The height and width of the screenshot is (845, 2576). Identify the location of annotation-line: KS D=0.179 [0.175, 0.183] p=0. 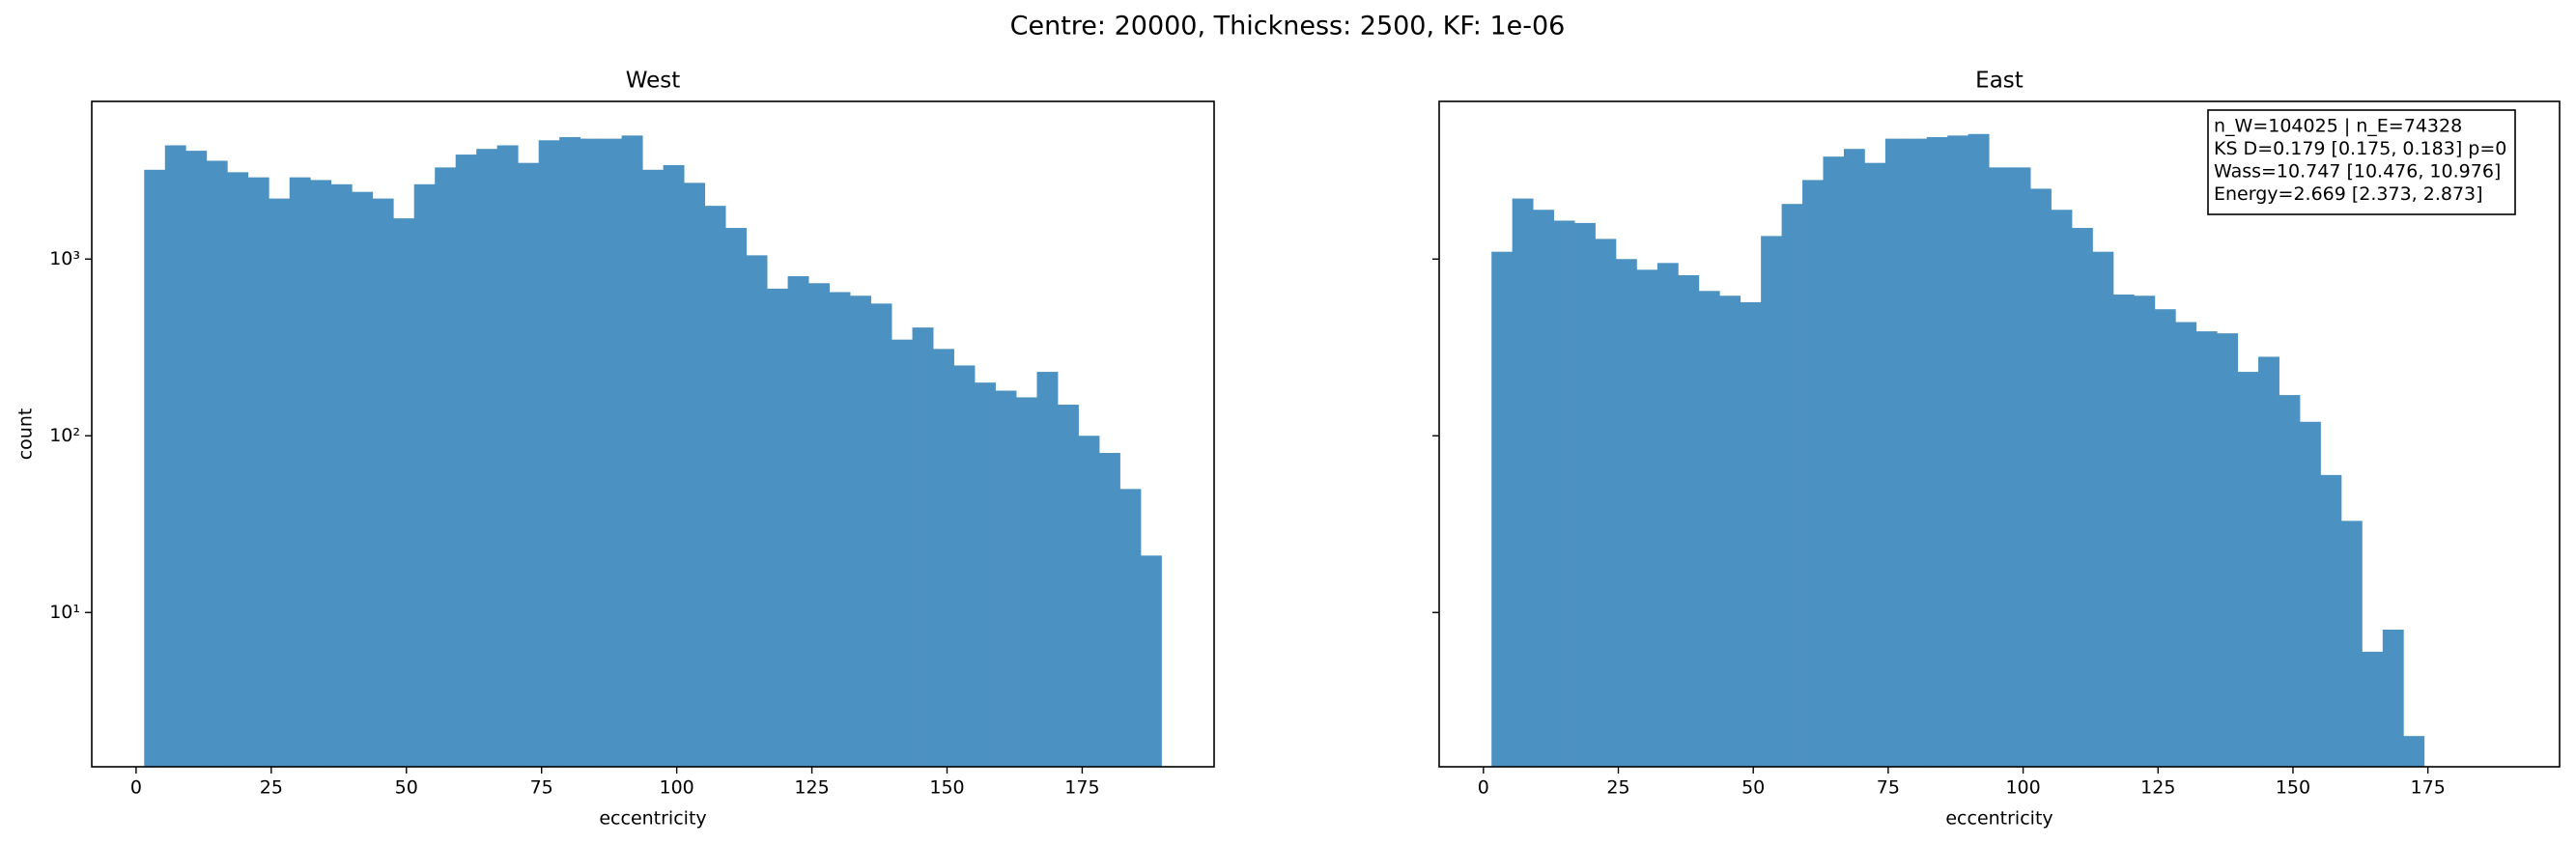
(2360, 148).